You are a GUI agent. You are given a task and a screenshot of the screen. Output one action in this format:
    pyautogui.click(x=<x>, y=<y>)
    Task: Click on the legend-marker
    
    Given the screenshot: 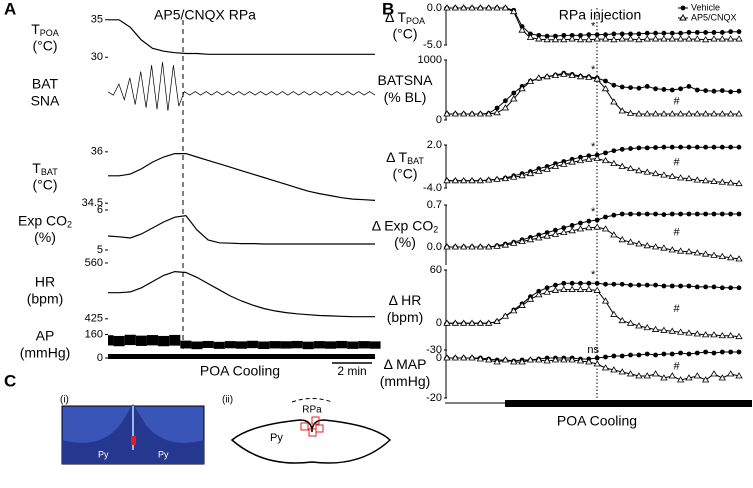 What is the action you would take?
    pyautogui.click(x=683, y=17)
    